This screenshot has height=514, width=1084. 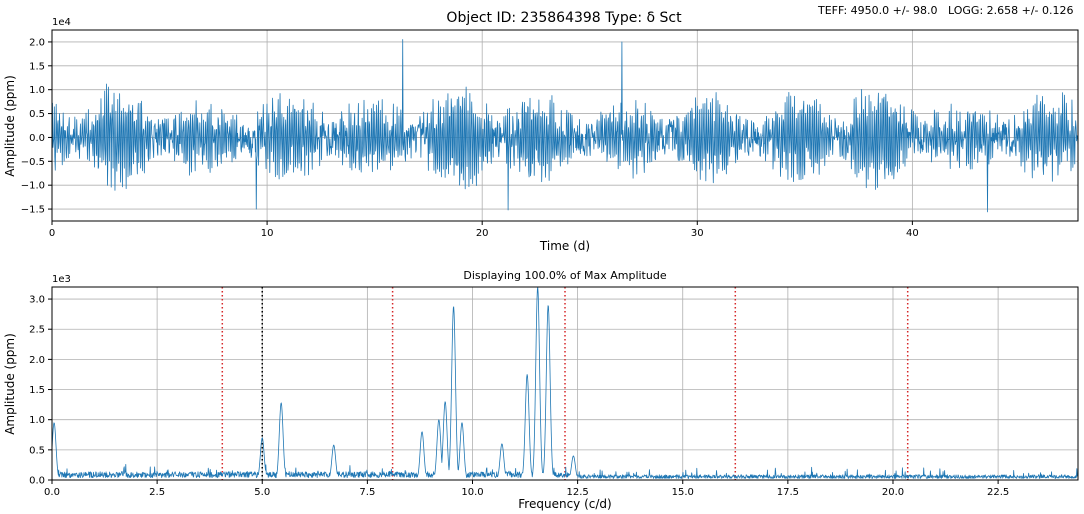 I want to click on x-tick-label: 22.5, so click(x=998, y=492).